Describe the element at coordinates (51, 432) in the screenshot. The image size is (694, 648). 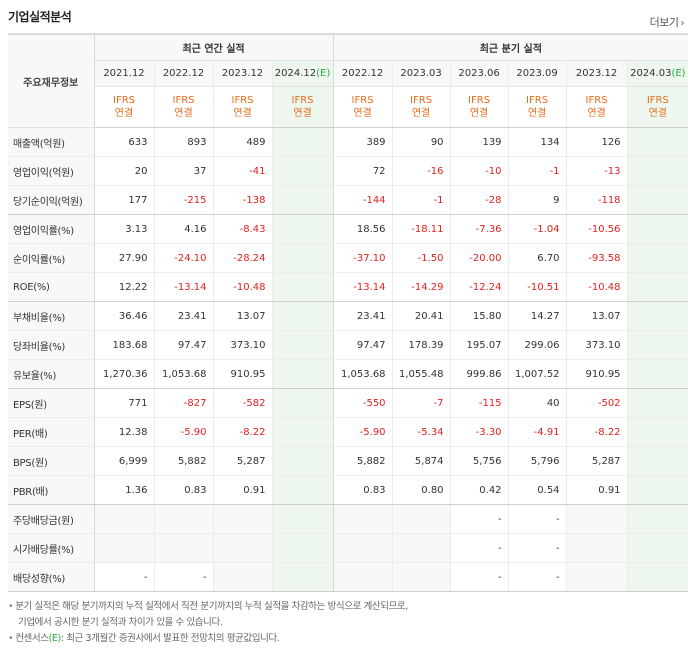
I see `row-label: PER(배)` at that location.